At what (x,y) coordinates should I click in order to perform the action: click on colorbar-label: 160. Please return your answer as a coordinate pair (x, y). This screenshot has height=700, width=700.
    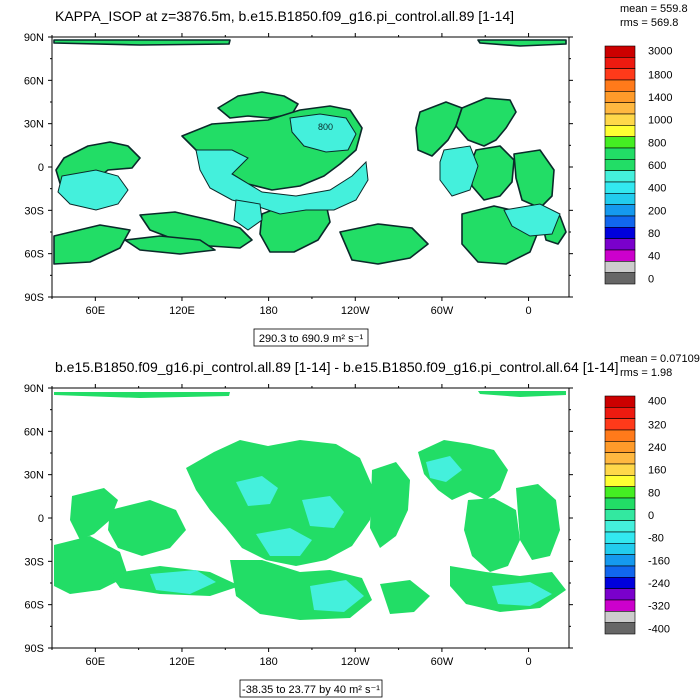
    Looking at the image, I should click on (657, 471).